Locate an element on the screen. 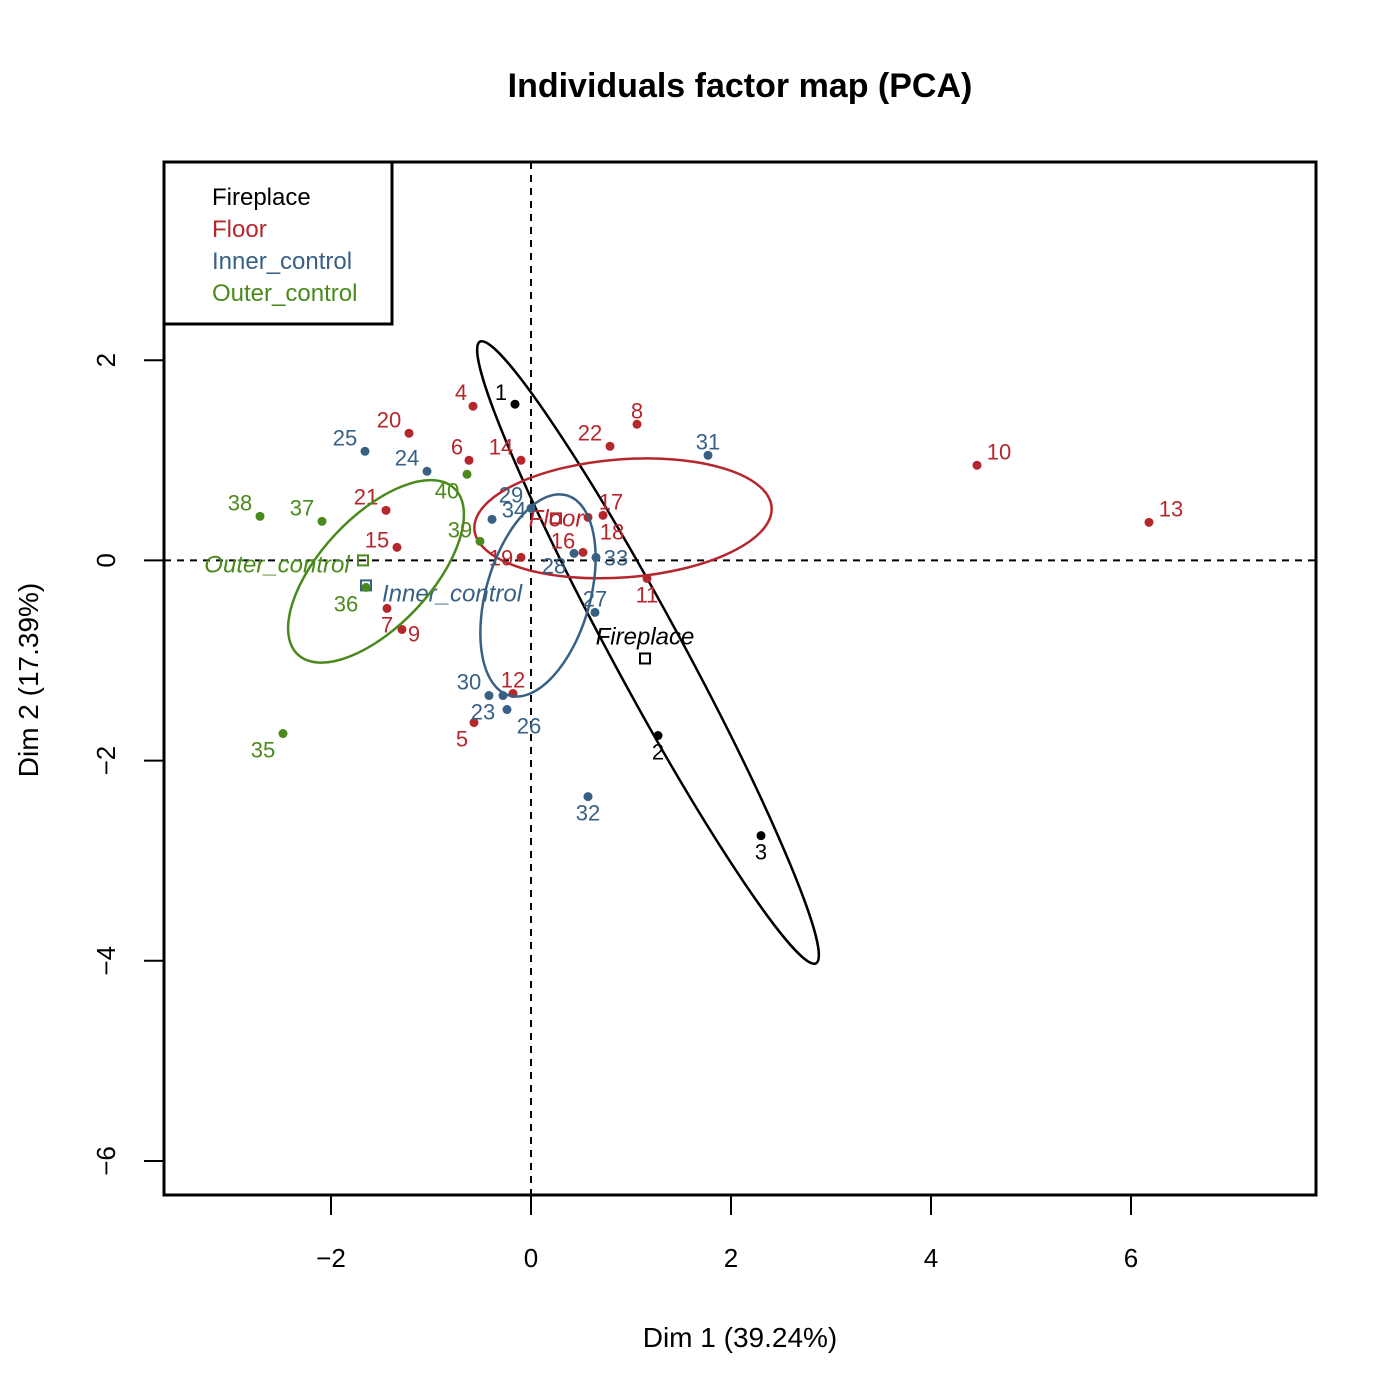 This screenshot has height=1400, width=1400. point-label-37: 37 is located at coordinates (302, 507).